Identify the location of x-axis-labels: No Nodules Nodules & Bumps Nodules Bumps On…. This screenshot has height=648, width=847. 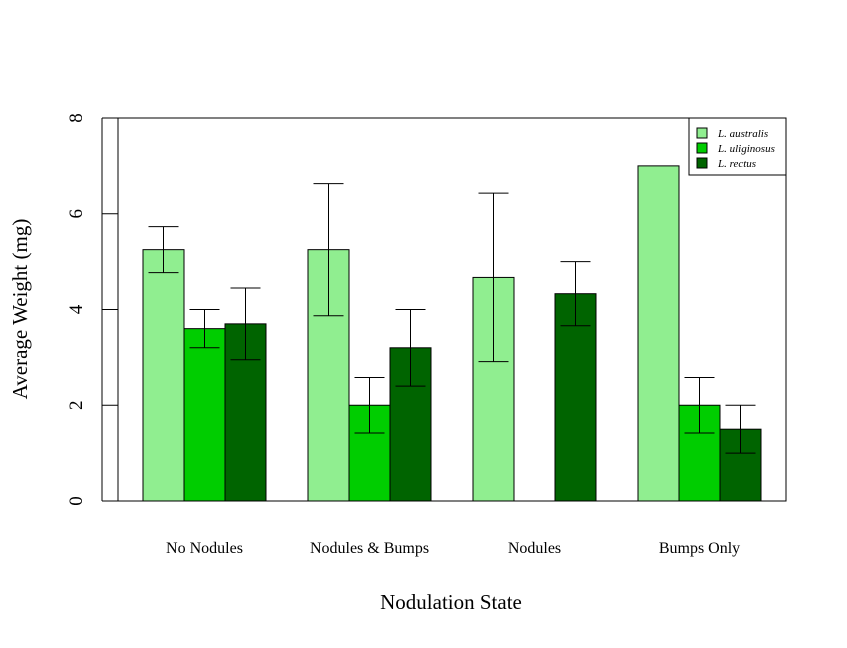
(453, 548).